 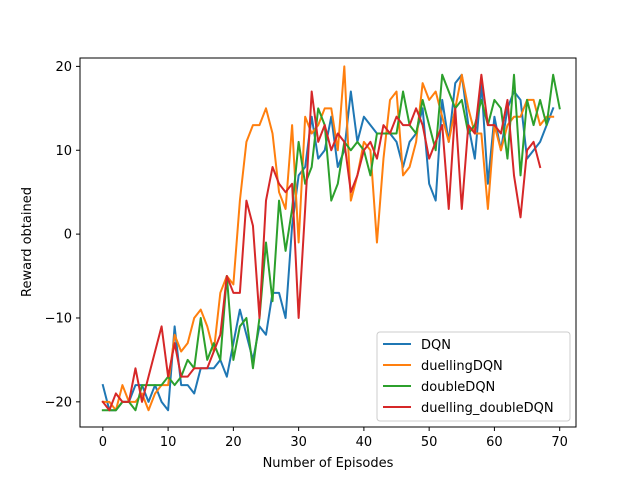 What do you see at coordinates (436, 345) in the screenshot?
I see `legend-label-dqn: DQN` at bounding box center [436, 345].